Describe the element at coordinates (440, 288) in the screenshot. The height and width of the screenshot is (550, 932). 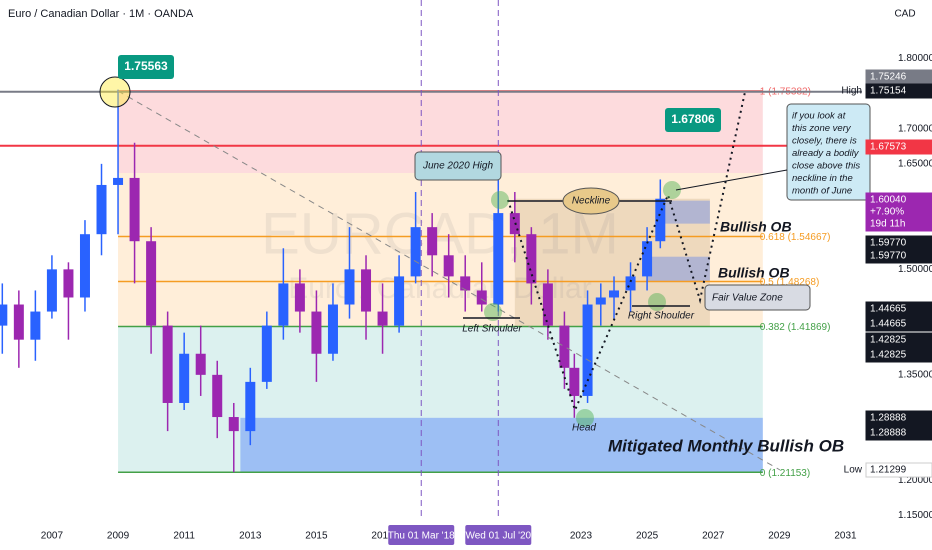
I see `watermark: Euro / Canadian Dollar` at that location.